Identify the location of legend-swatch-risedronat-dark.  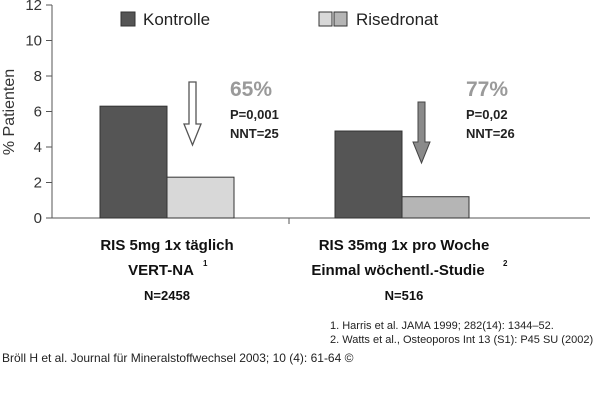
(340, 19).